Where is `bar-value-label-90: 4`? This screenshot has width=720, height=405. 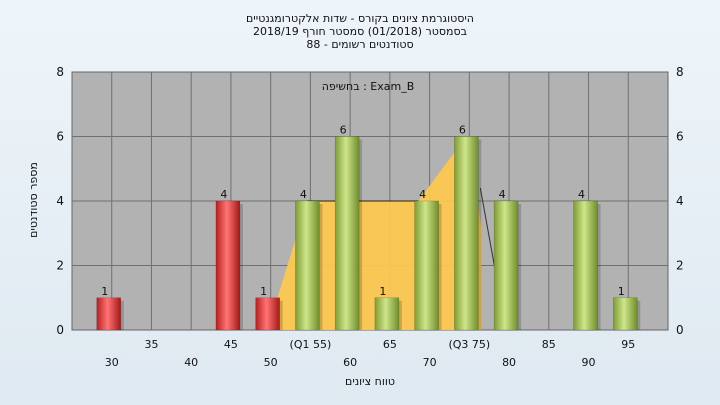
bar-value-label-90: 4 is located at coordinates (581, 194).